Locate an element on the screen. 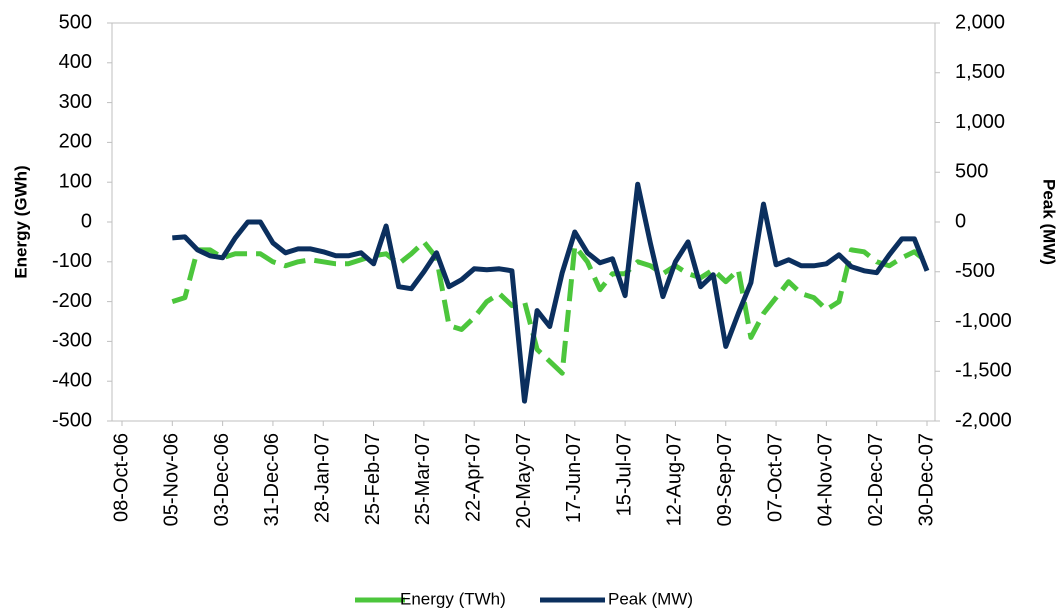 This screenshot has width=1062, height=614. x-tick-label: 15-Jul-07 is located at coordinates (624, 474).